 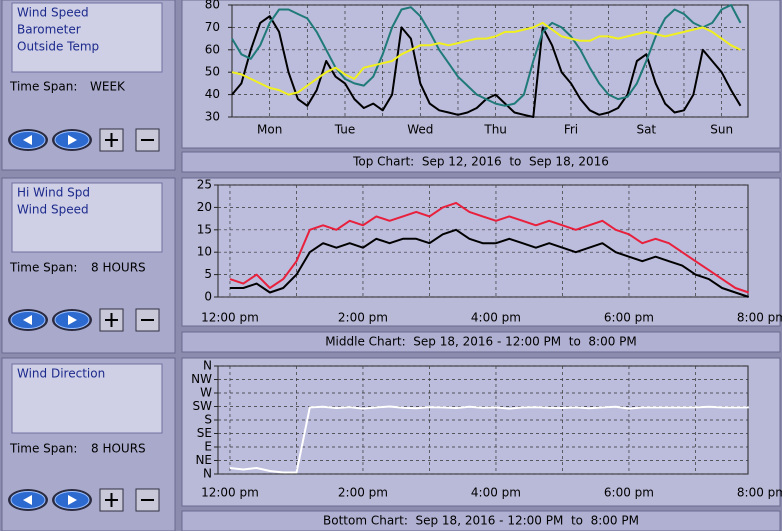 I want to click on y-tick-label: NE, so click(x=203, y=460).